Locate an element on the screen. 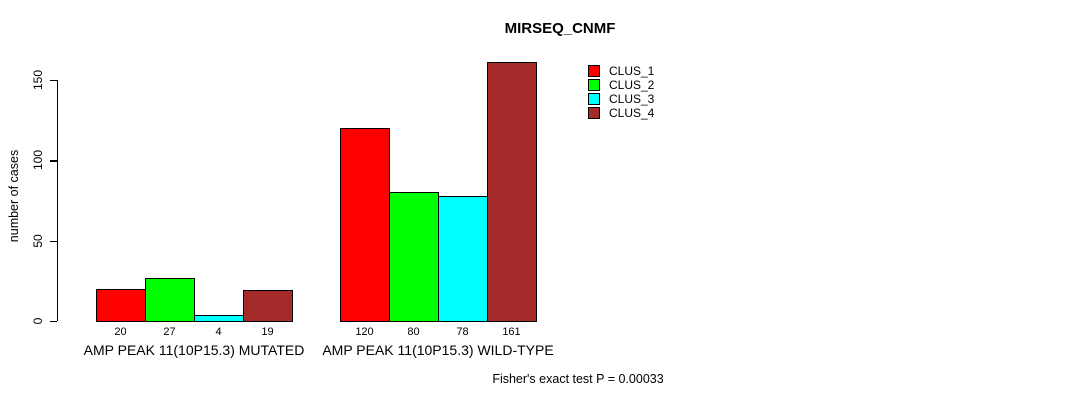 This screenshot has width=1090, height=400. y-axis-tick-label: 0 is located at coordinates (38, 321).